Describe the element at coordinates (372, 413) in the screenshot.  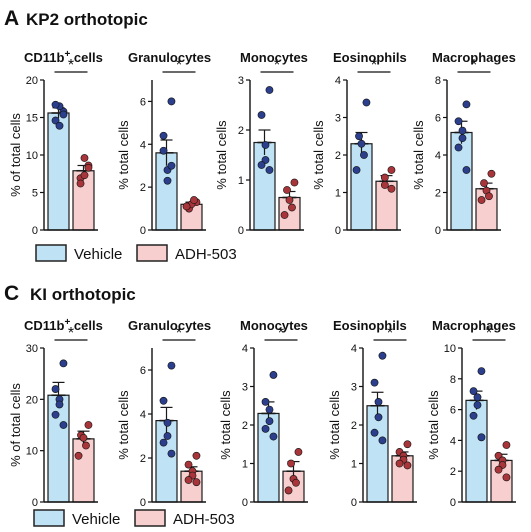
I see `chart-eosinophils: Eosinophils % total cells 0 1 2 3 4 *` at that location.